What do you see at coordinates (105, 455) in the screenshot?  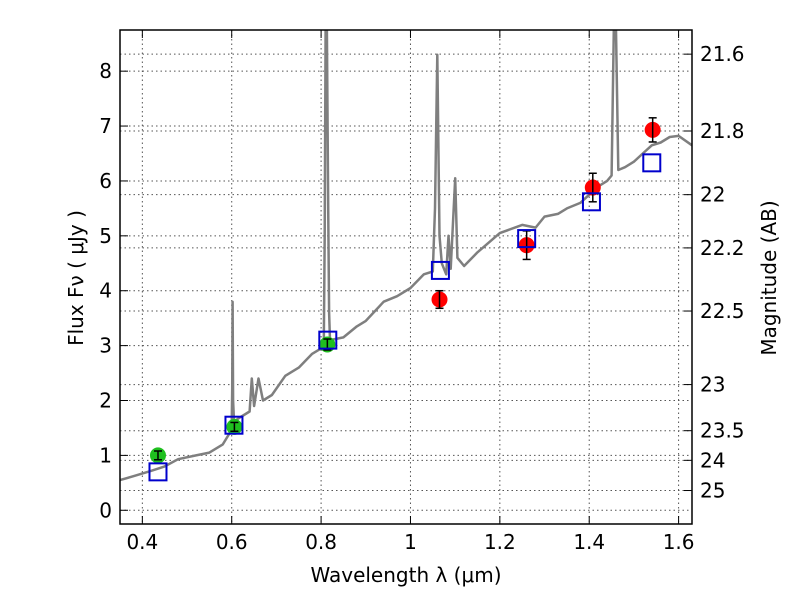 I see `y-tick-label: 1` at bounding box center [105, 455].